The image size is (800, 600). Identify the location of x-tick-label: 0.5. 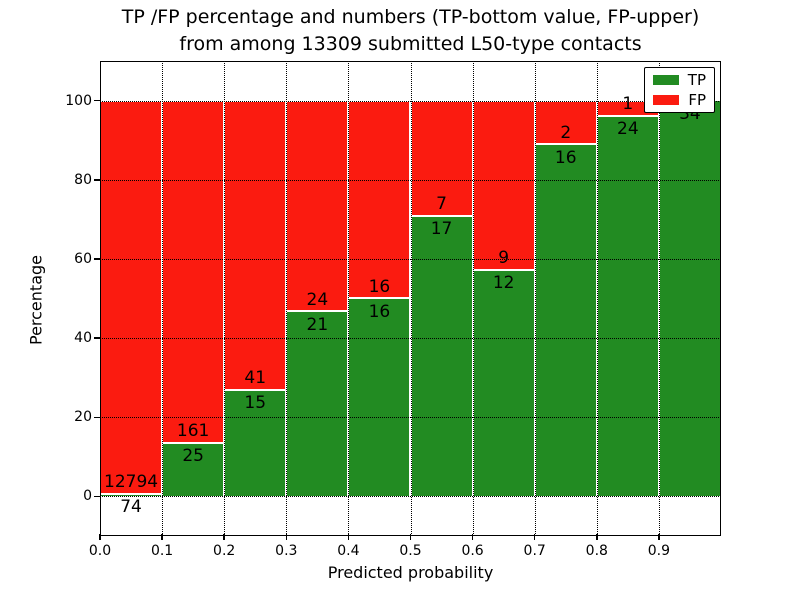
(410, 551).